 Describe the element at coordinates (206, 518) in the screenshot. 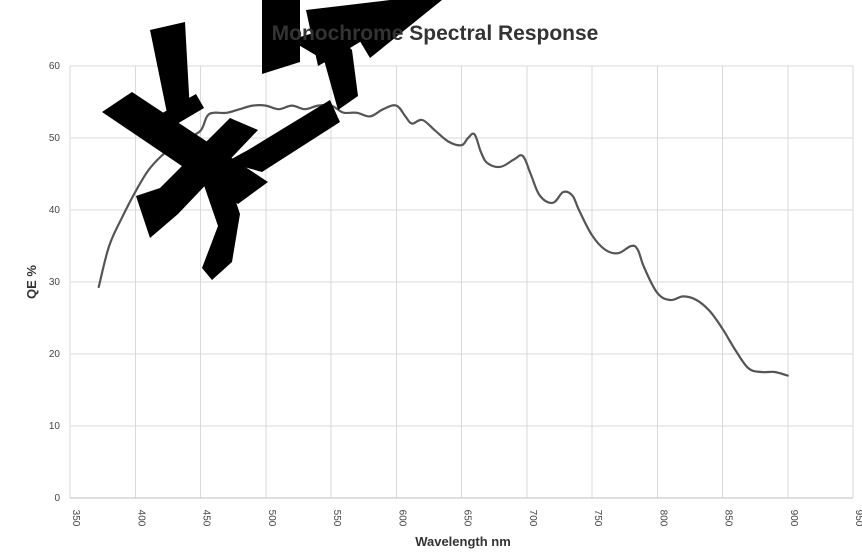

I see `x-tick-label: 450` at that location.